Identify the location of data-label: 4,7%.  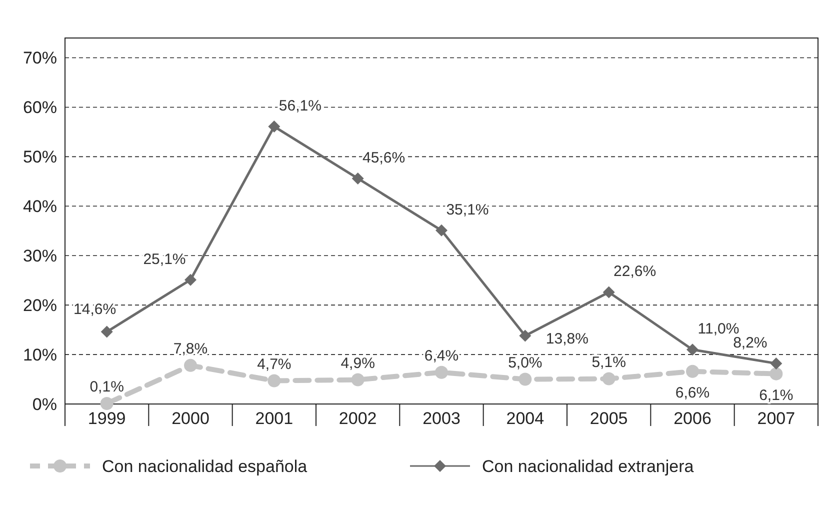
(274, 364).